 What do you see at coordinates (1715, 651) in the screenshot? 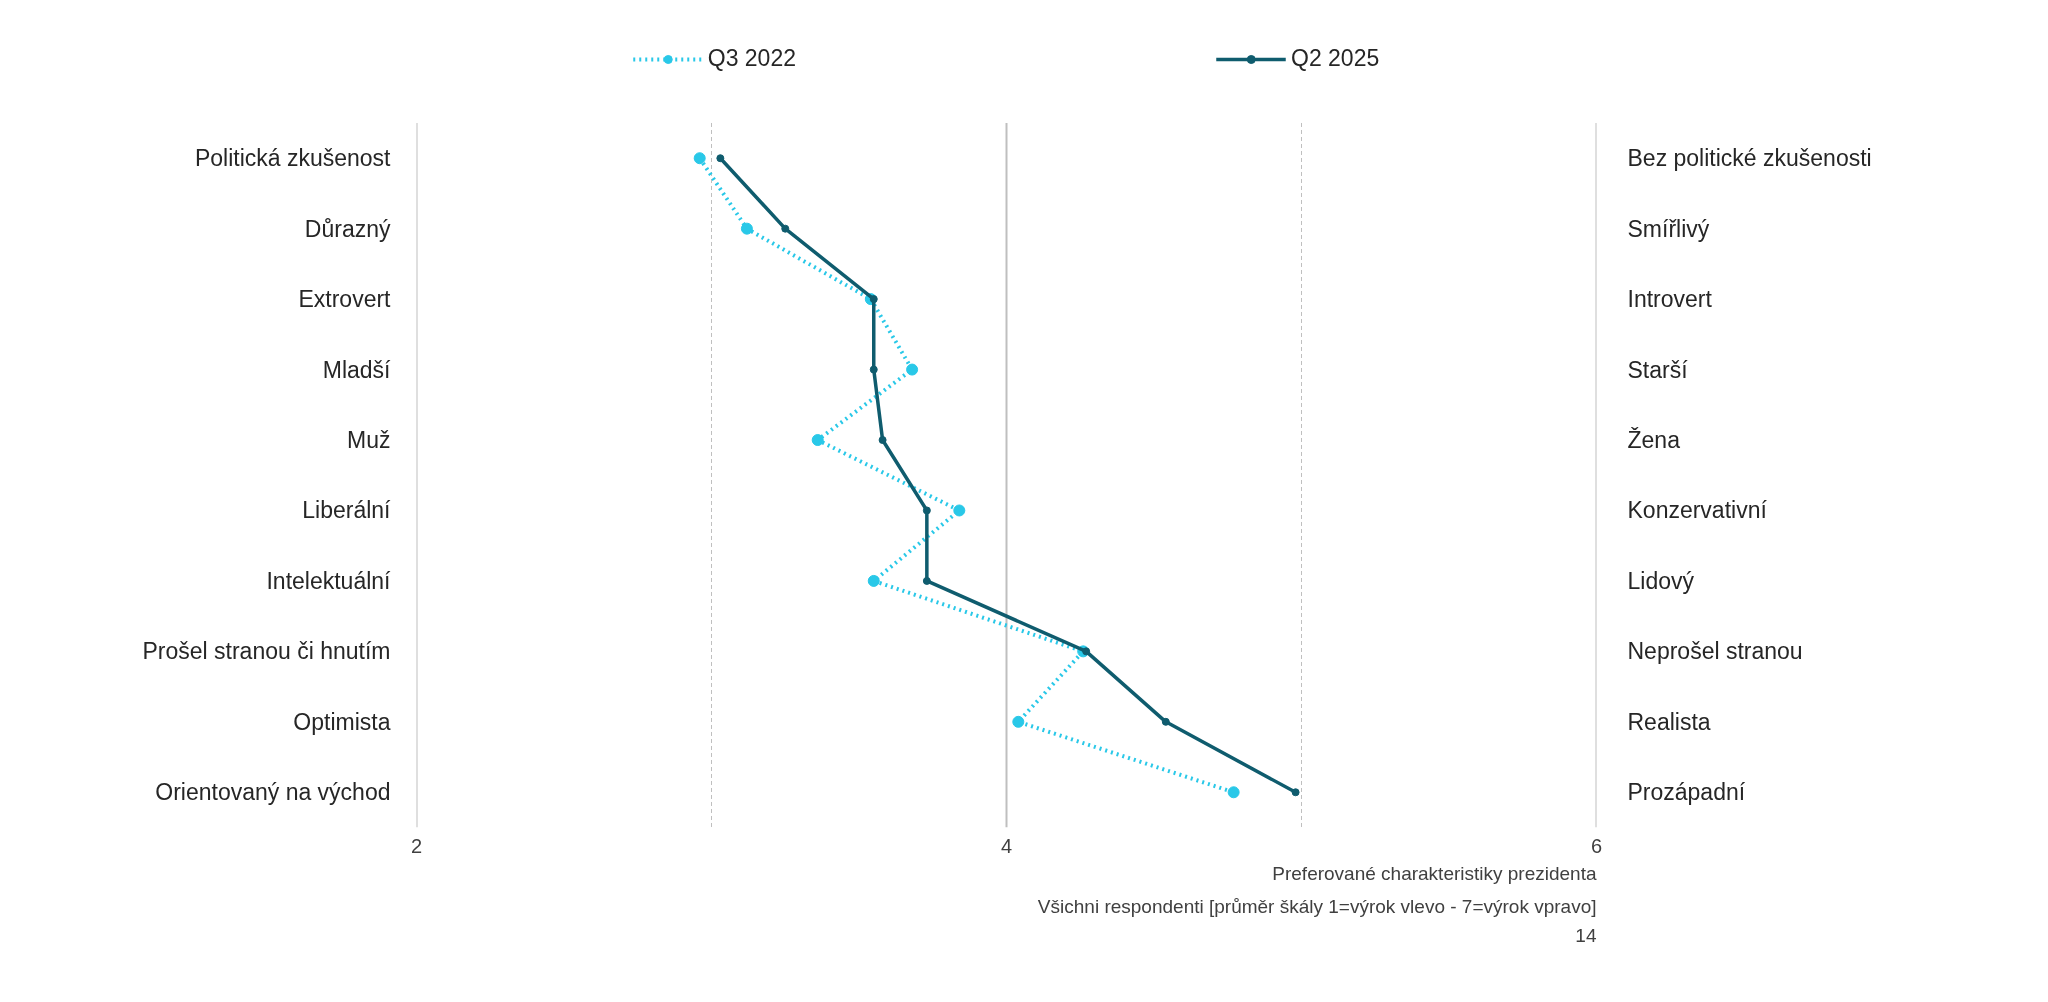
I see `y2-tick-label: Neprošel stranou` at bounding box center [1715, 651].